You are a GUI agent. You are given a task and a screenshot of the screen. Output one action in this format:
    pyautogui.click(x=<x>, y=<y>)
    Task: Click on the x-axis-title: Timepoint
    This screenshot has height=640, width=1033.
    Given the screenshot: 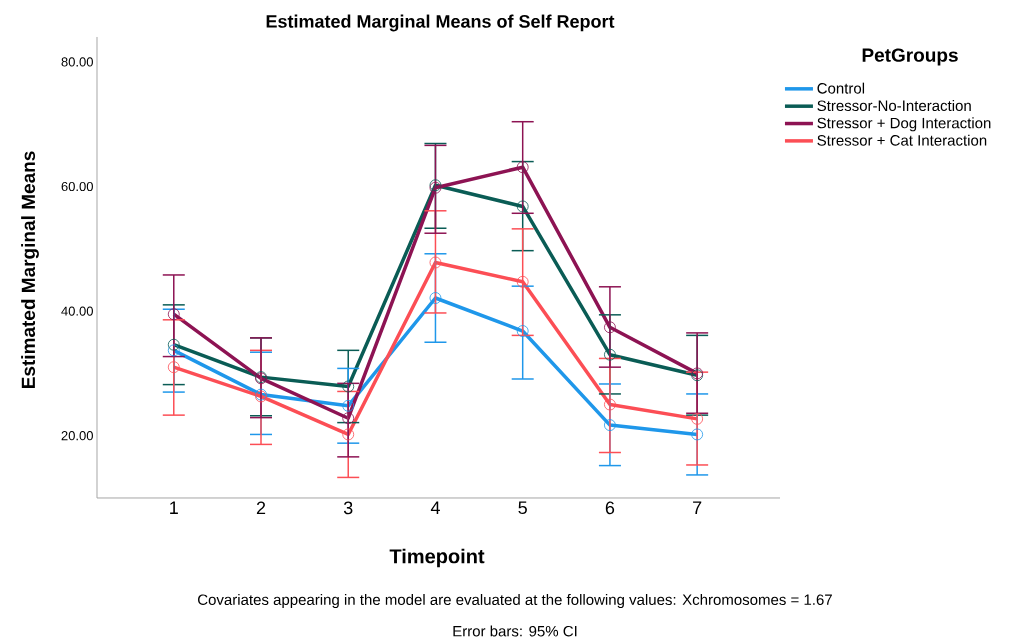 What is the action you would take?
    pyautogui.click(x=437, y=558)
    